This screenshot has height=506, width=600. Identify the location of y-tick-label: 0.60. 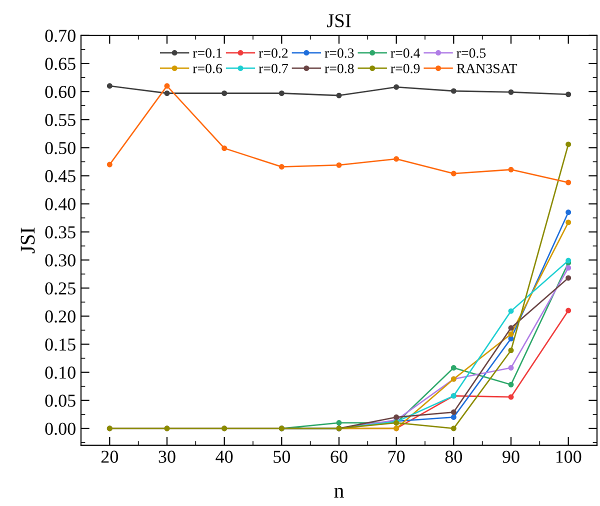
(60, 92).